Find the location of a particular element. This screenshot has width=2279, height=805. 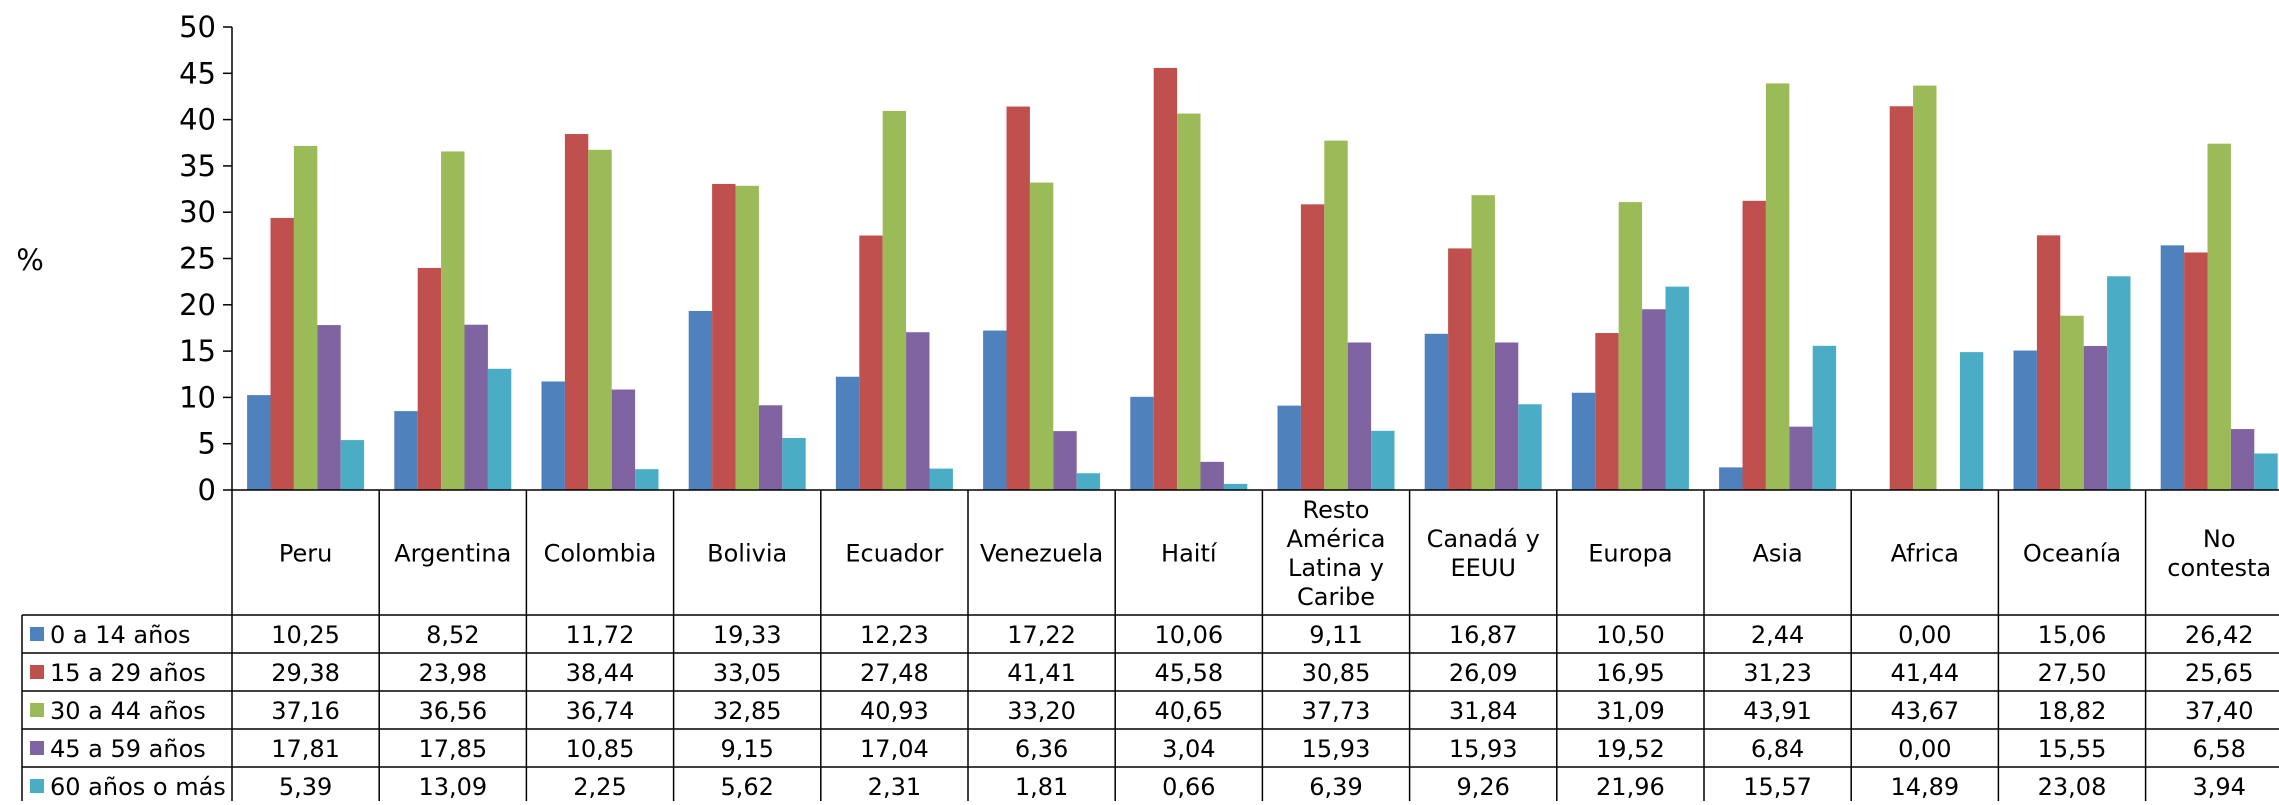

data-table-cell: 6,84 is located at coordinates (1777, 749).